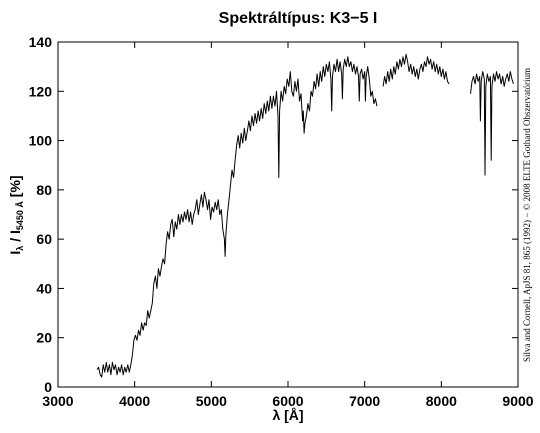  I want to click on y-tick-label: 20, so click(44, 338).